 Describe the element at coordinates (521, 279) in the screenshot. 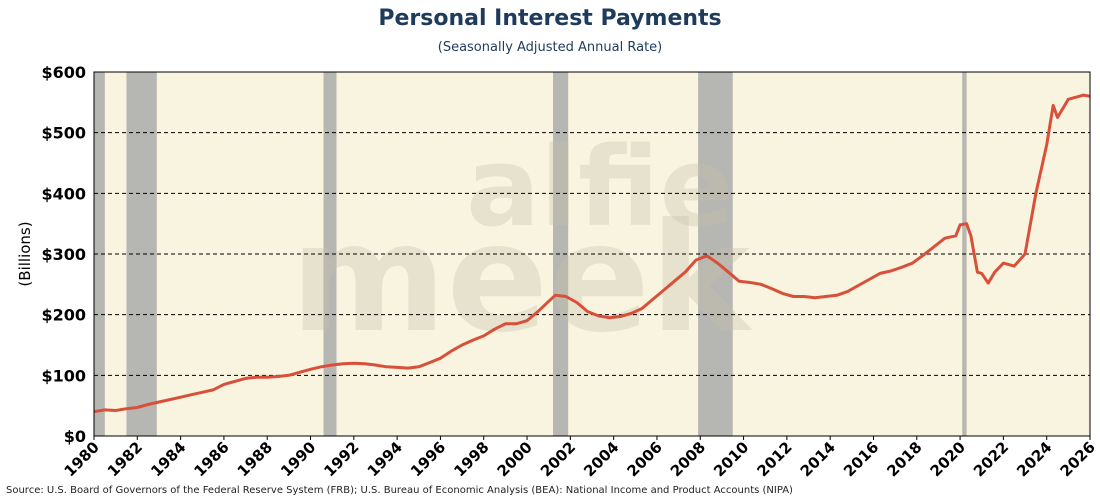

I see `watermark-line-2: meek` at that location.